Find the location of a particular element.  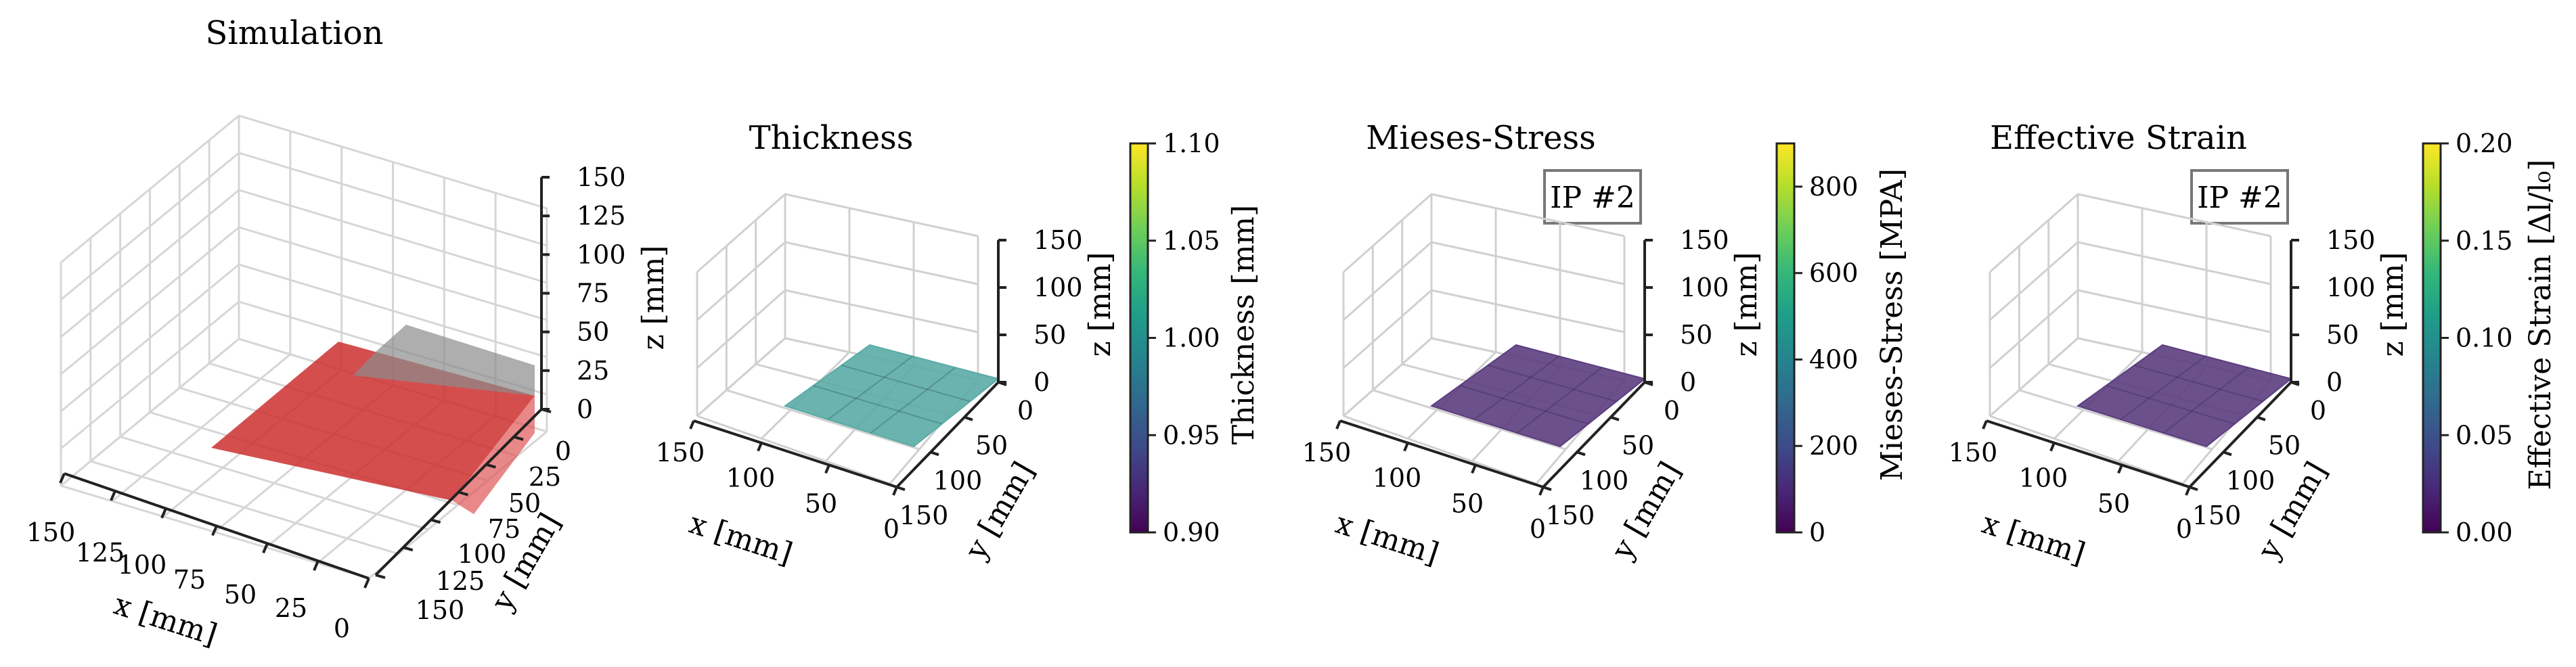

z-tick-label: 125 is located at coordinates (601, 216).